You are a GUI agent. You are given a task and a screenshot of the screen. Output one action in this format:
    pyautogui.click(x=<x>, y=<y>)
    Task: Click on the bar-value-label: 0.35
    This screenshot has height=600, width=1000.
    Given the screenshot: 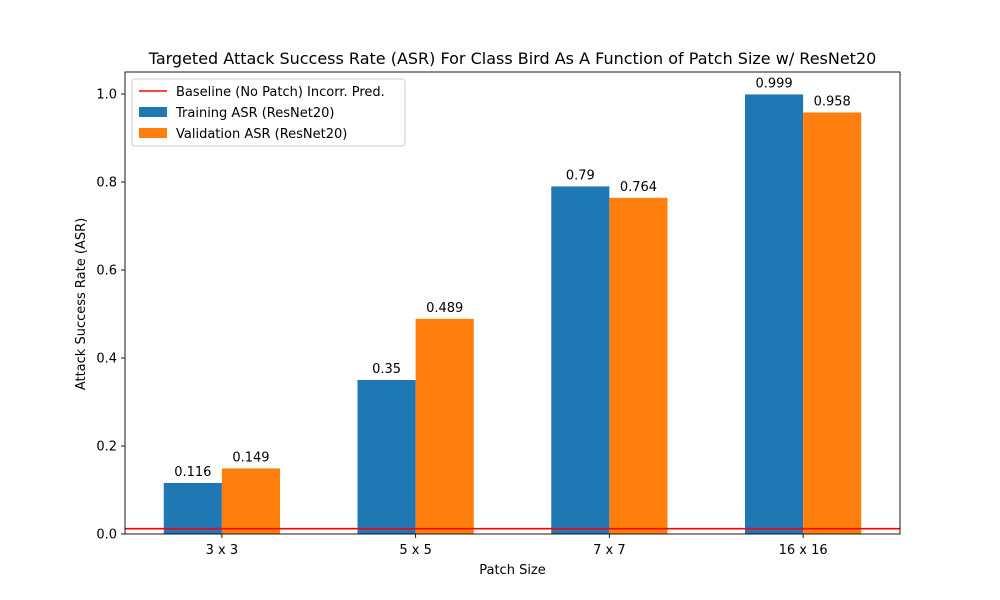 What is the action you would take?
    pyautogui.click(x=386, y=369)
    